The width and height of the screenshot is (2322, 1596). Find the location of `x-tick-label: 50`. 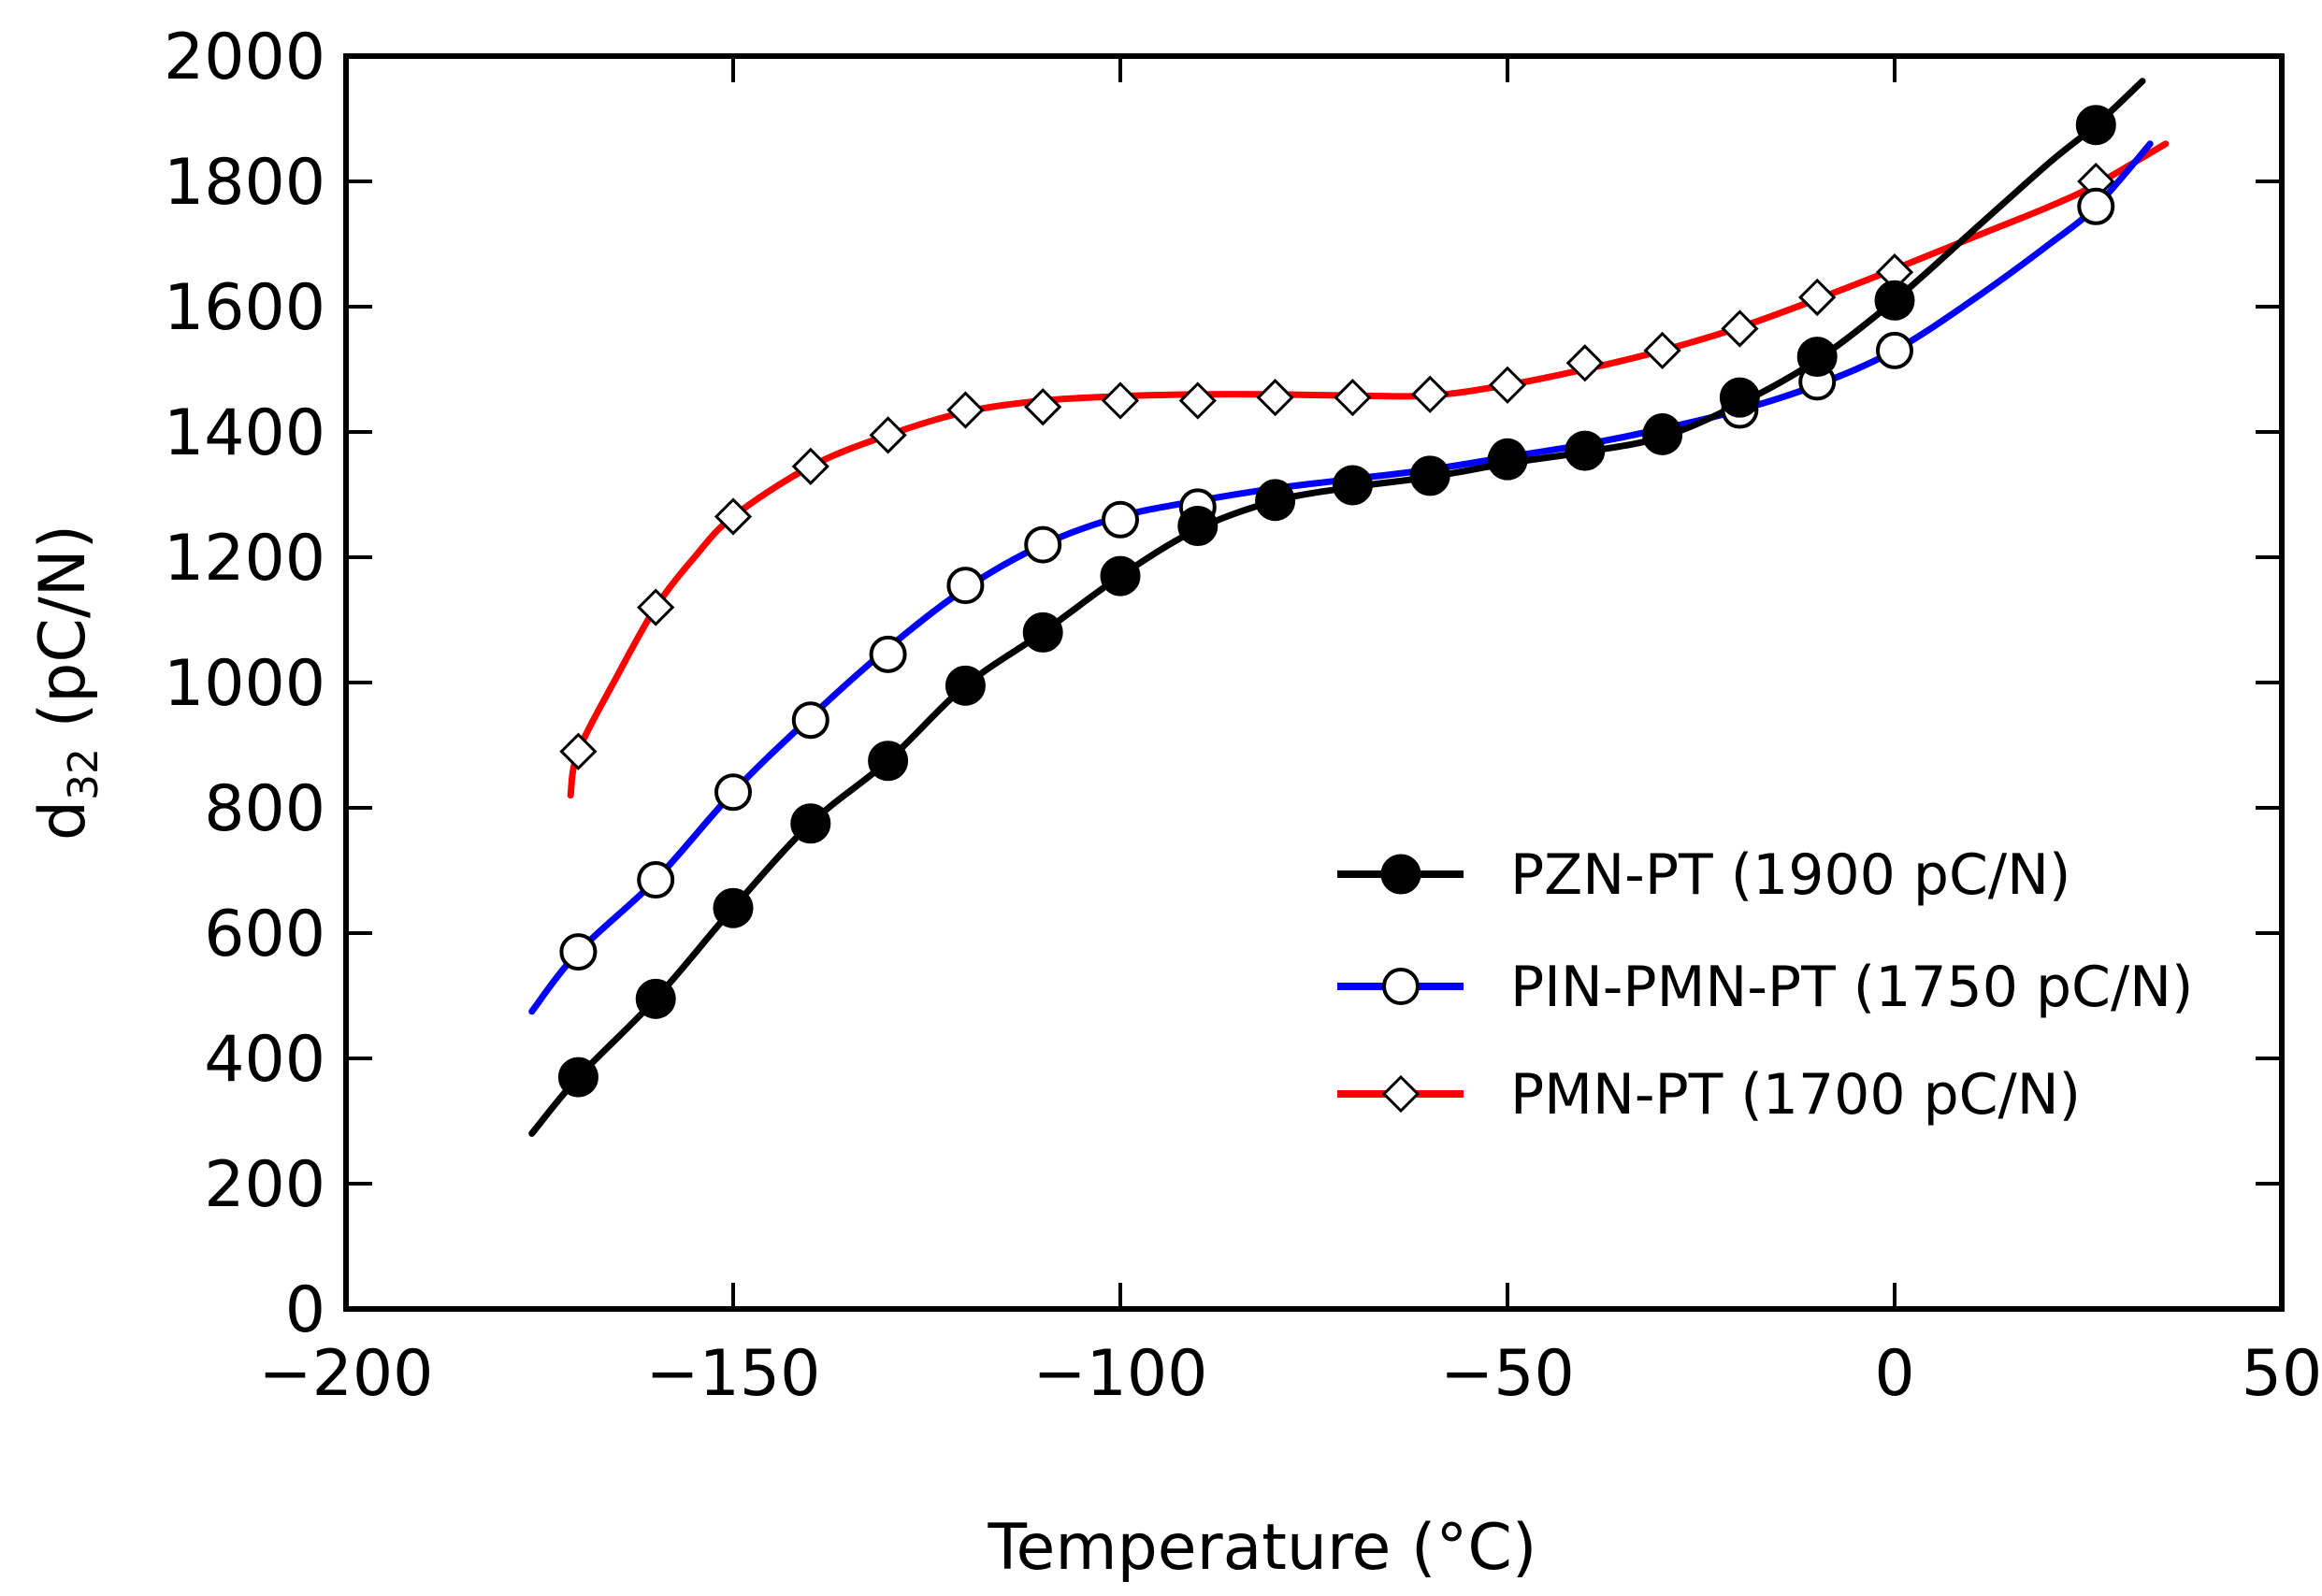

x-tick-label: 50 is located at coordinates (2282, 1374).